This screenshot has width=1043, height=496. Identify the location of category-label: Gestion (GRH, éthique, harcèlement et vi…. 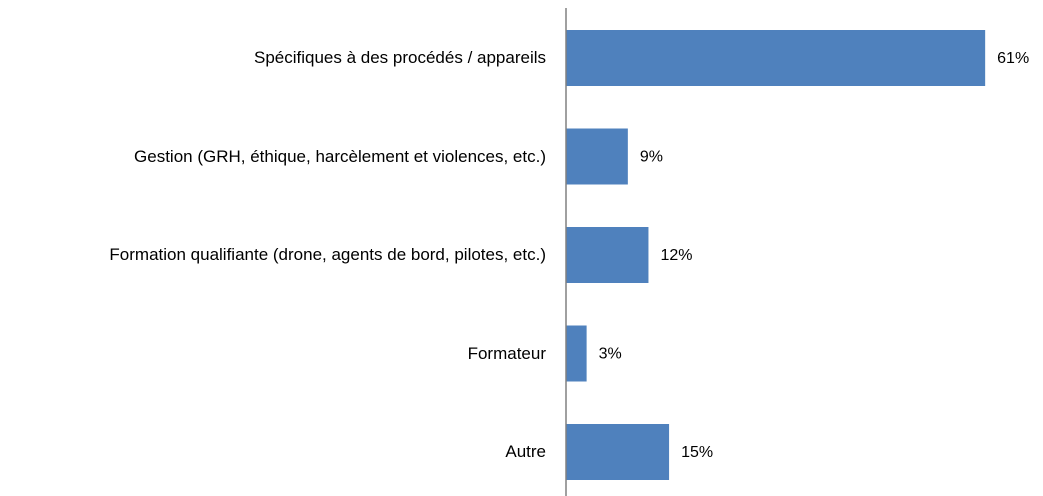
(340, 156).